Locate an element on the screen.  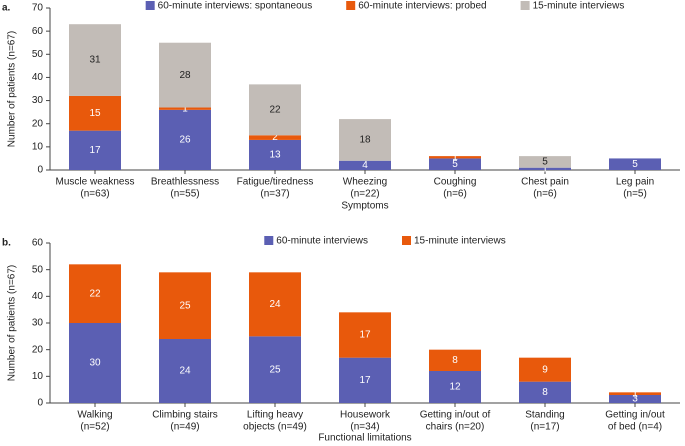
x-tick-label: Fatigue/tiredness is located at coordinates (275, 182).